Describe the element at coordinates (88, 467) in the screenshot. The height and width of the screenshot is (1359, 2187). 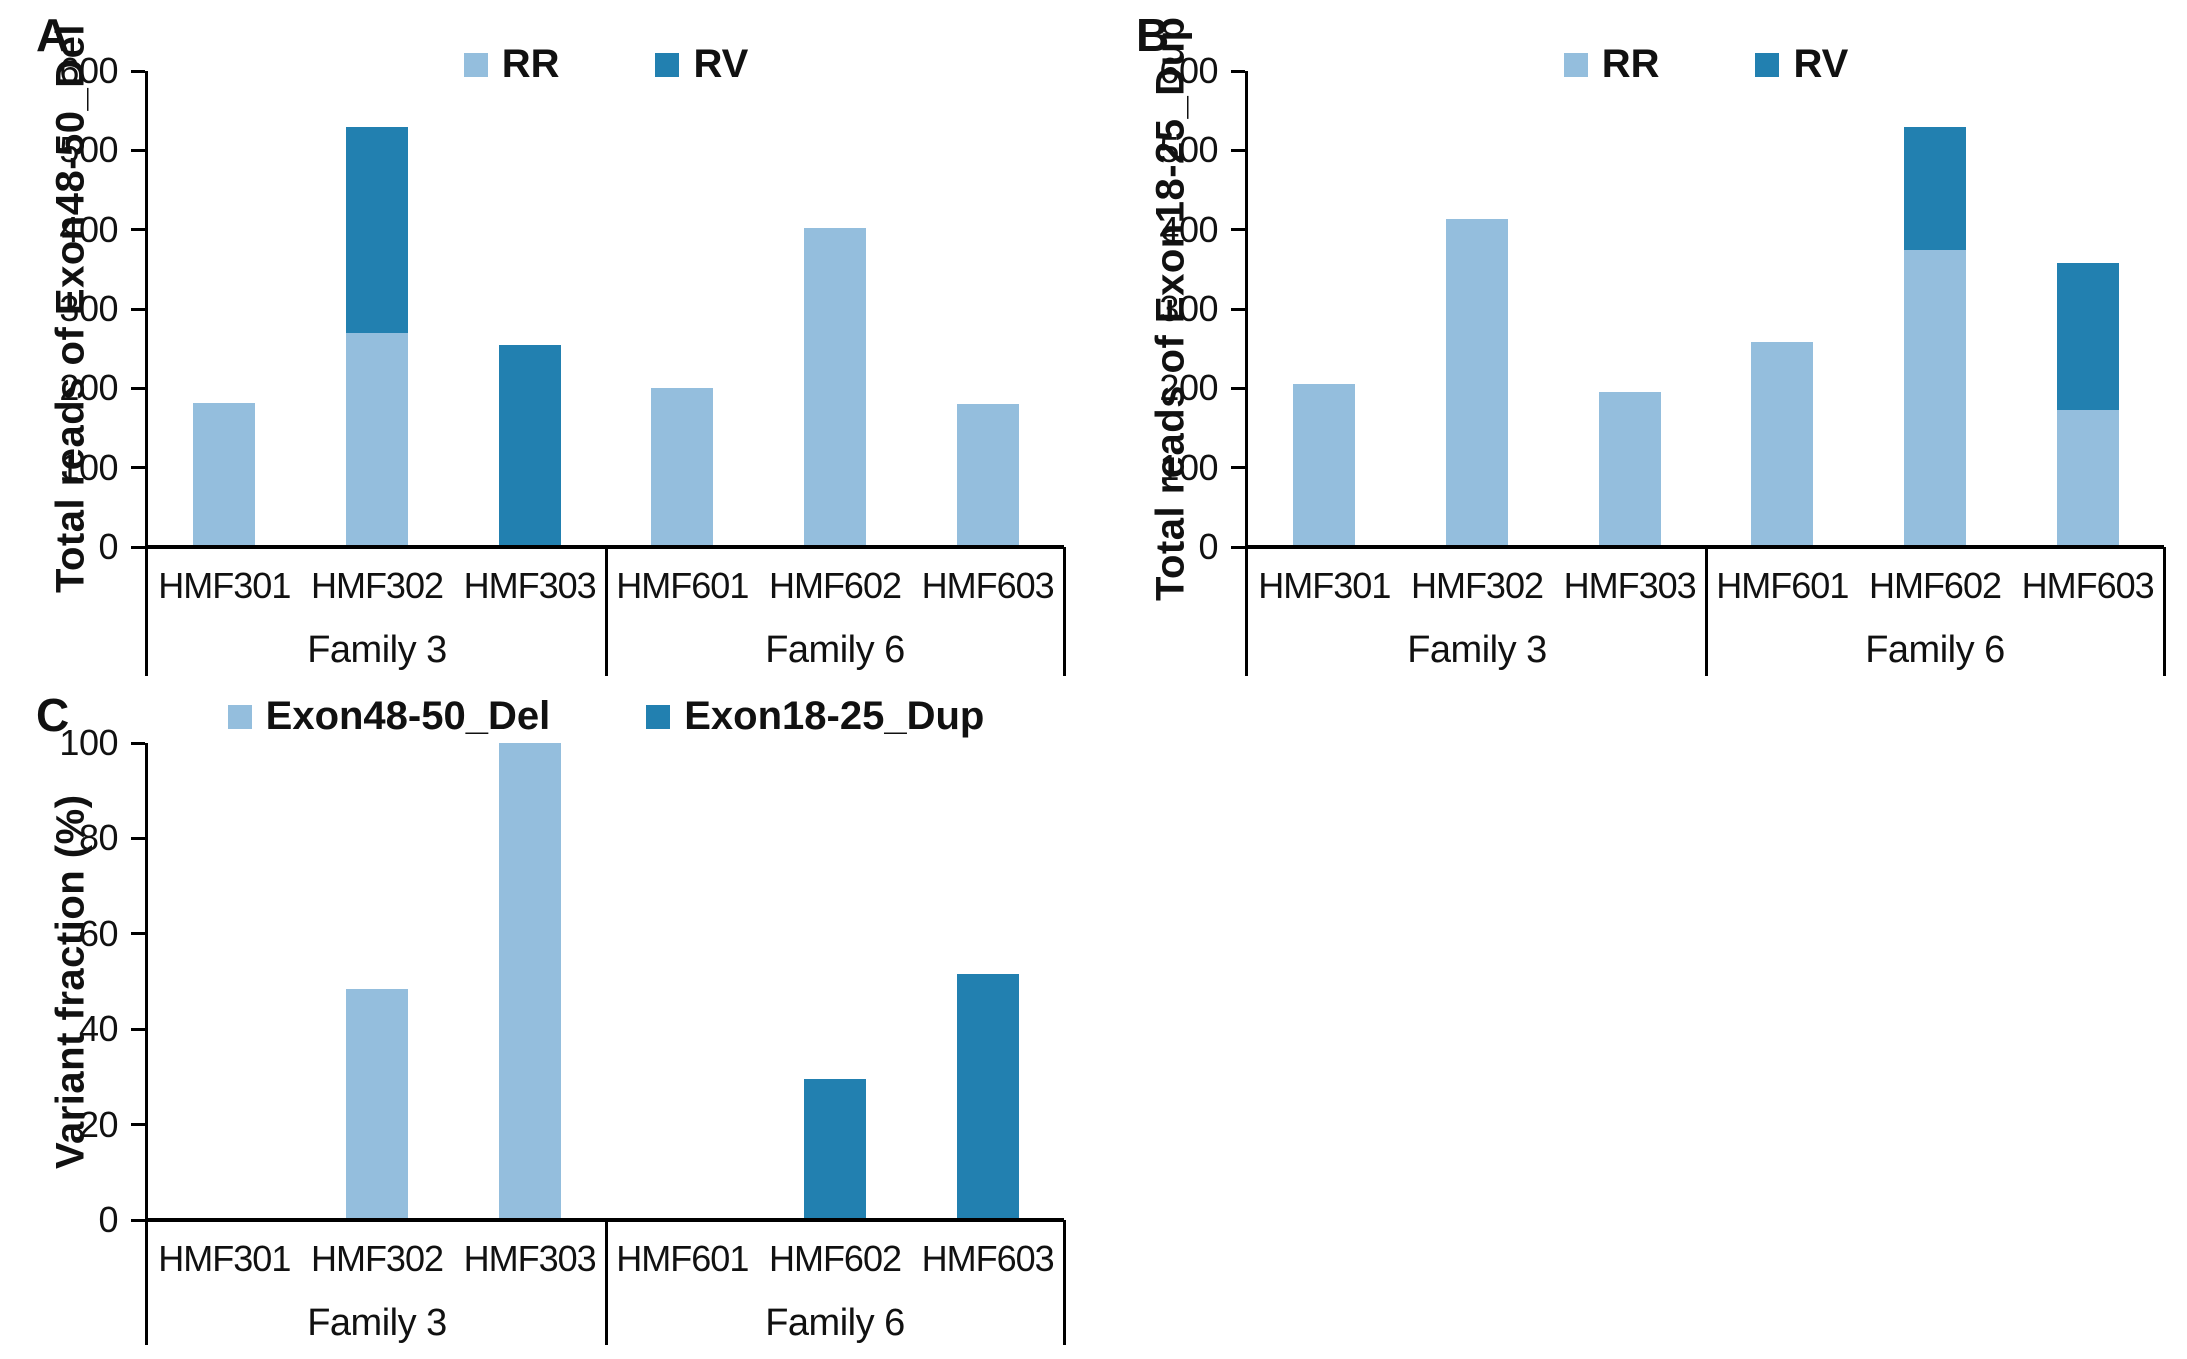
I see `y-tick-label: 100` at that location.